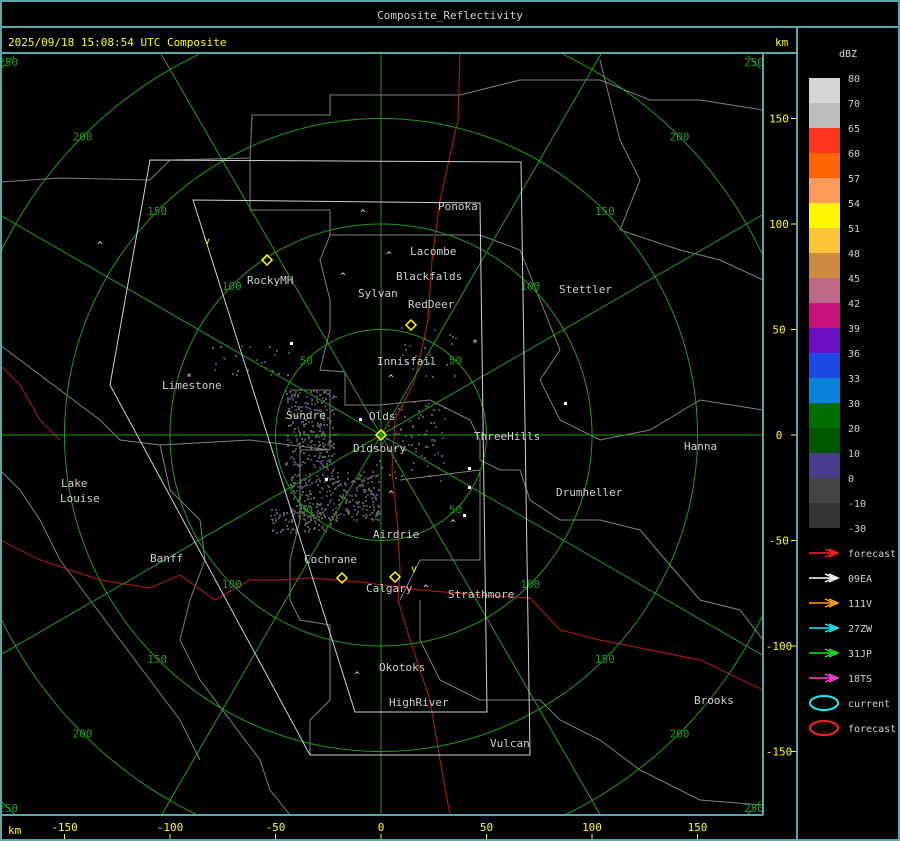  Describe the element at coordinates (360, 419) in the screenshot. I see `point-marker-icon` at that location.